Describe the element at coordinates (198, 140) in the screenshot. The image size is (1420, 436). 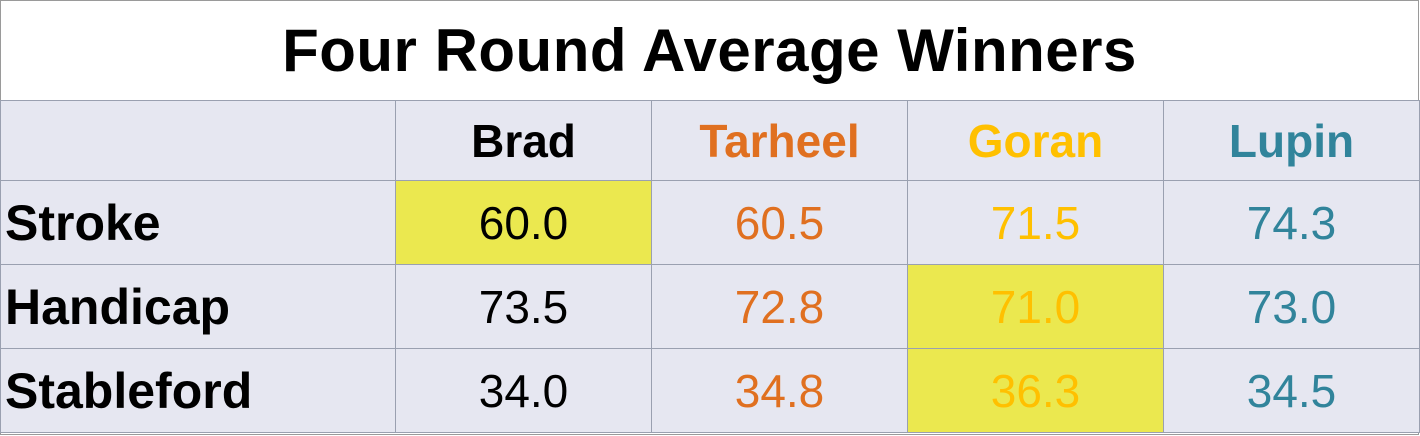
I see `corner-cell` at that location.